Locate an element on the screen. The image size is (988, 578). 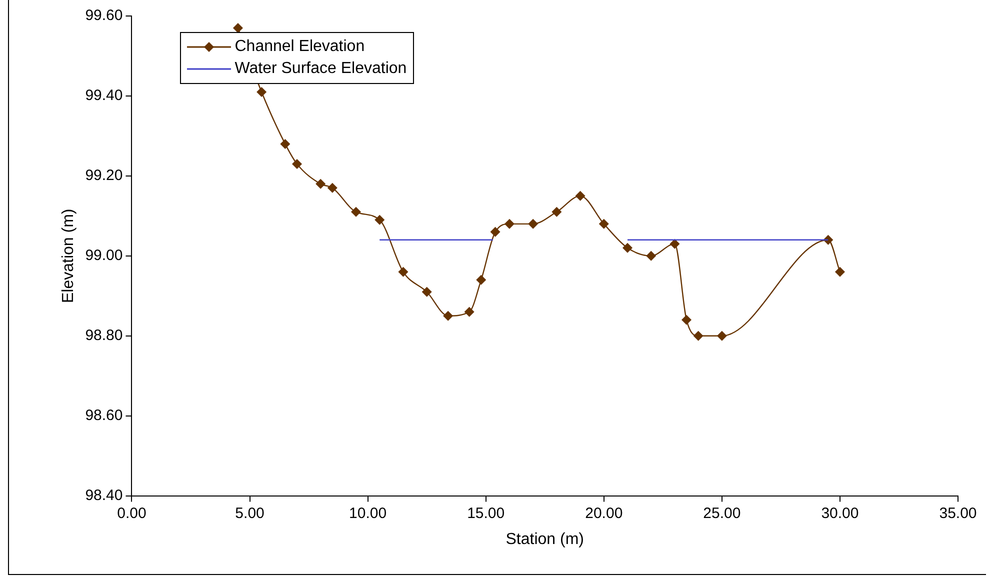
y-tick-label: 99.20 is located at coordinates (104, 175).